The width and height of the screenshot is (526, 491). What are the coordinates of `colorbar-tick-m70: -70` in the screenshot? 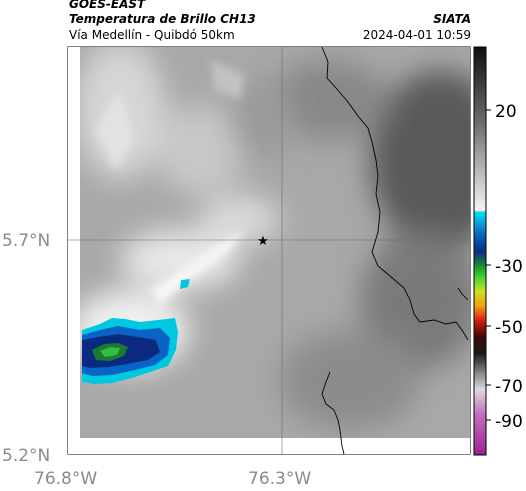 It's located at (509, 387).